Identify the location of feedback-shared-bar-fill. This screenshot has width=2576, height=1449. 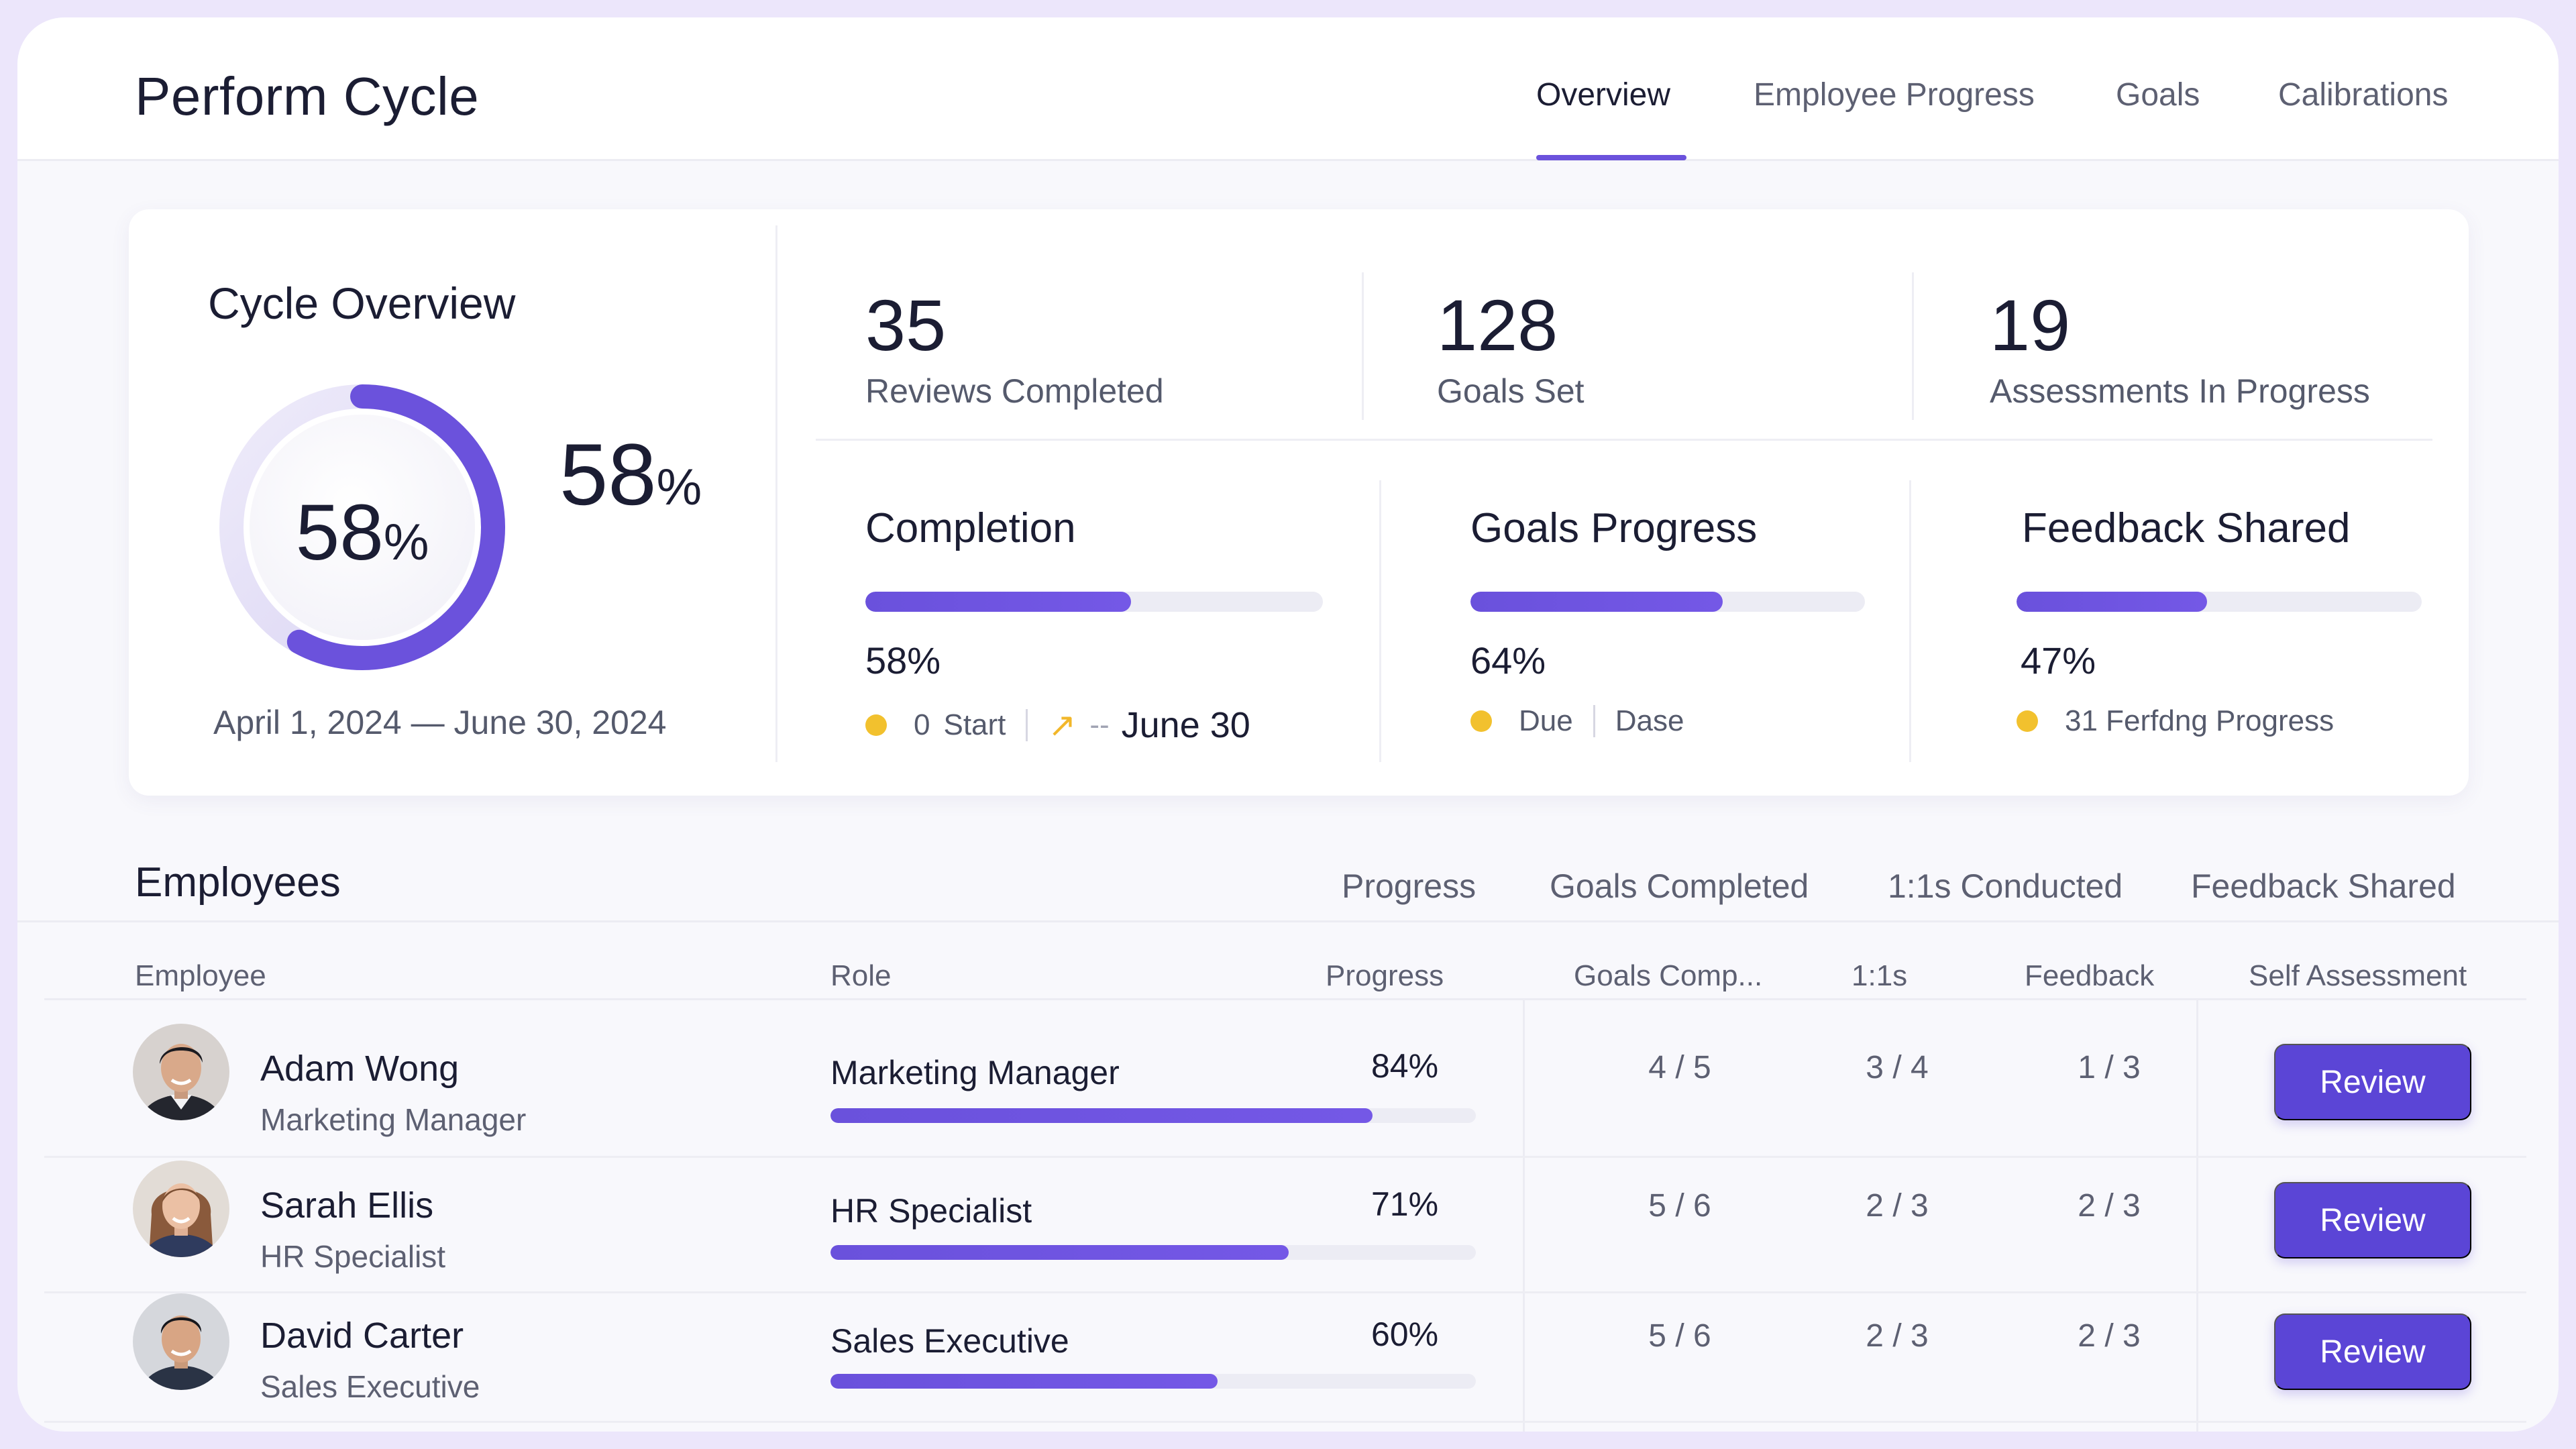
(2112, 602).